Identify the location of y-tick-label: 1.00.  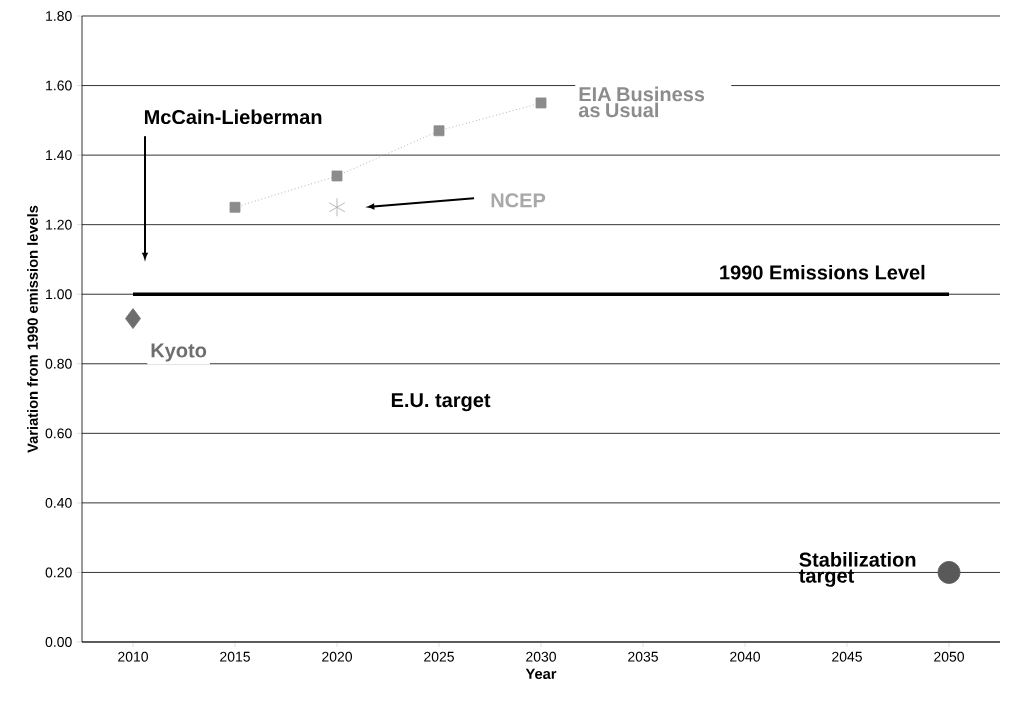
(59, 294).